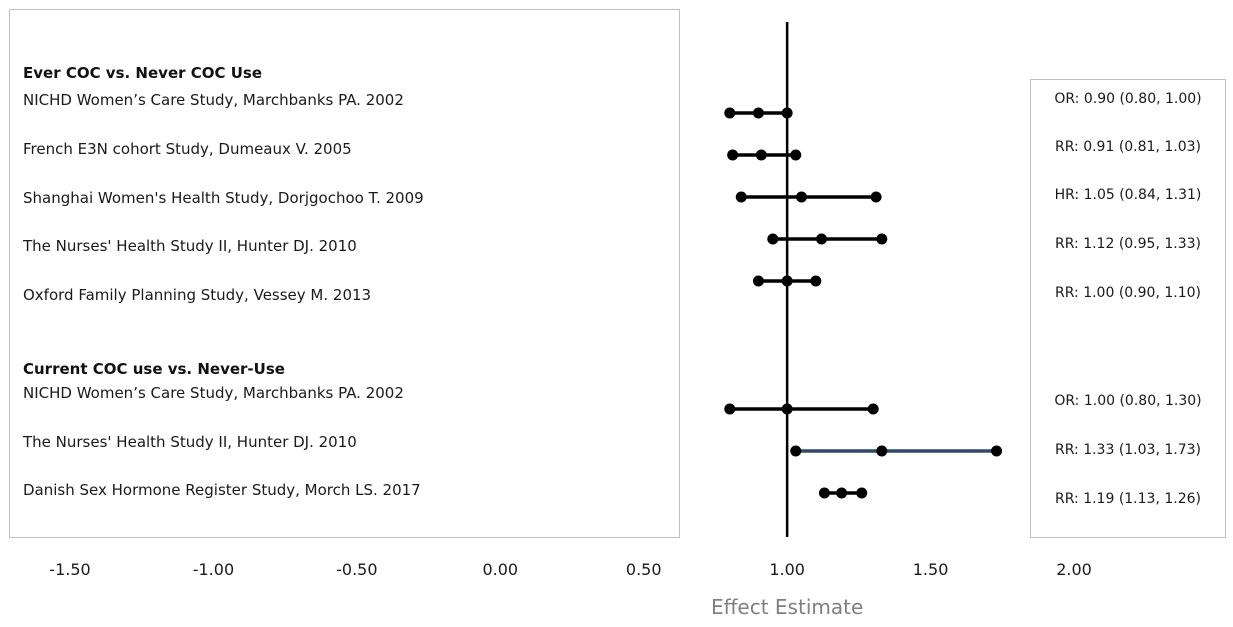 Image resolution: width=1233 pixels, height=627 pixels. What do you see at coordinates (1127, 99) in the screenshot?
I see `effect-estimate-label: OR: 0.90 (0.80, 1.00)` at bounding box center [1127, 99].